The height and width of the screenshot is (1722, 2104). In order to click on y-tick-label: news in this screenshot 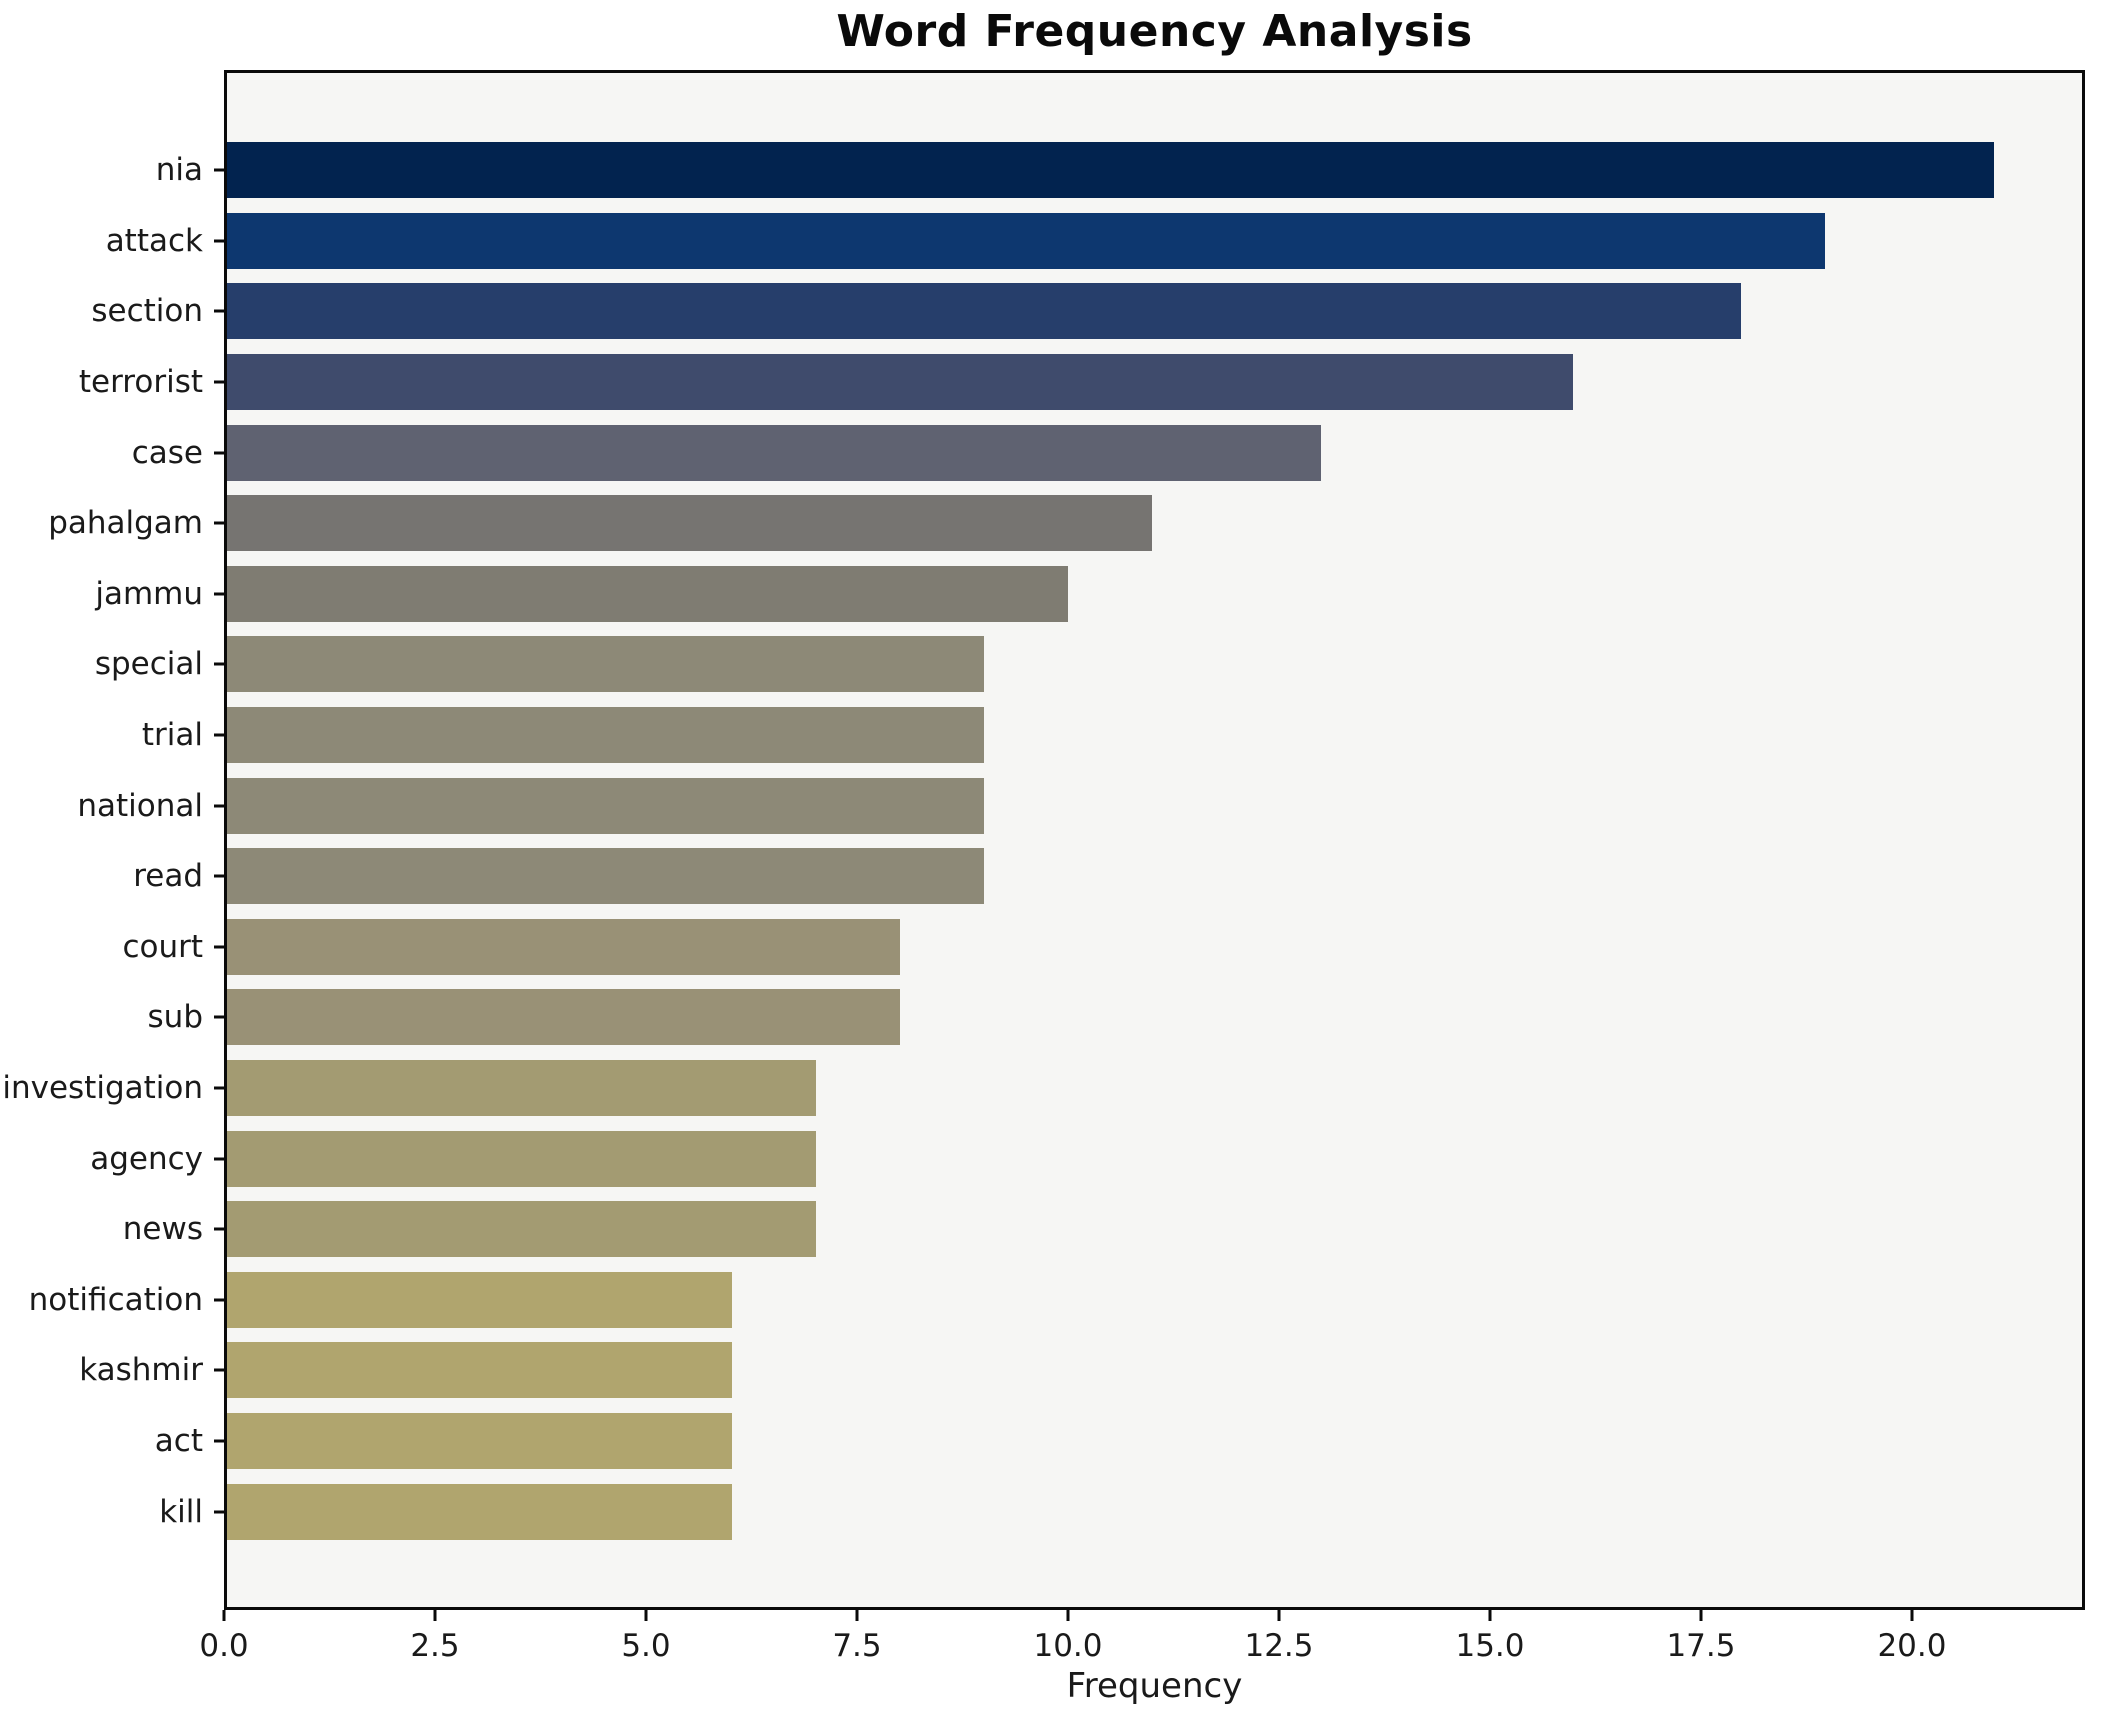, I will do `click(162, 1229)`.